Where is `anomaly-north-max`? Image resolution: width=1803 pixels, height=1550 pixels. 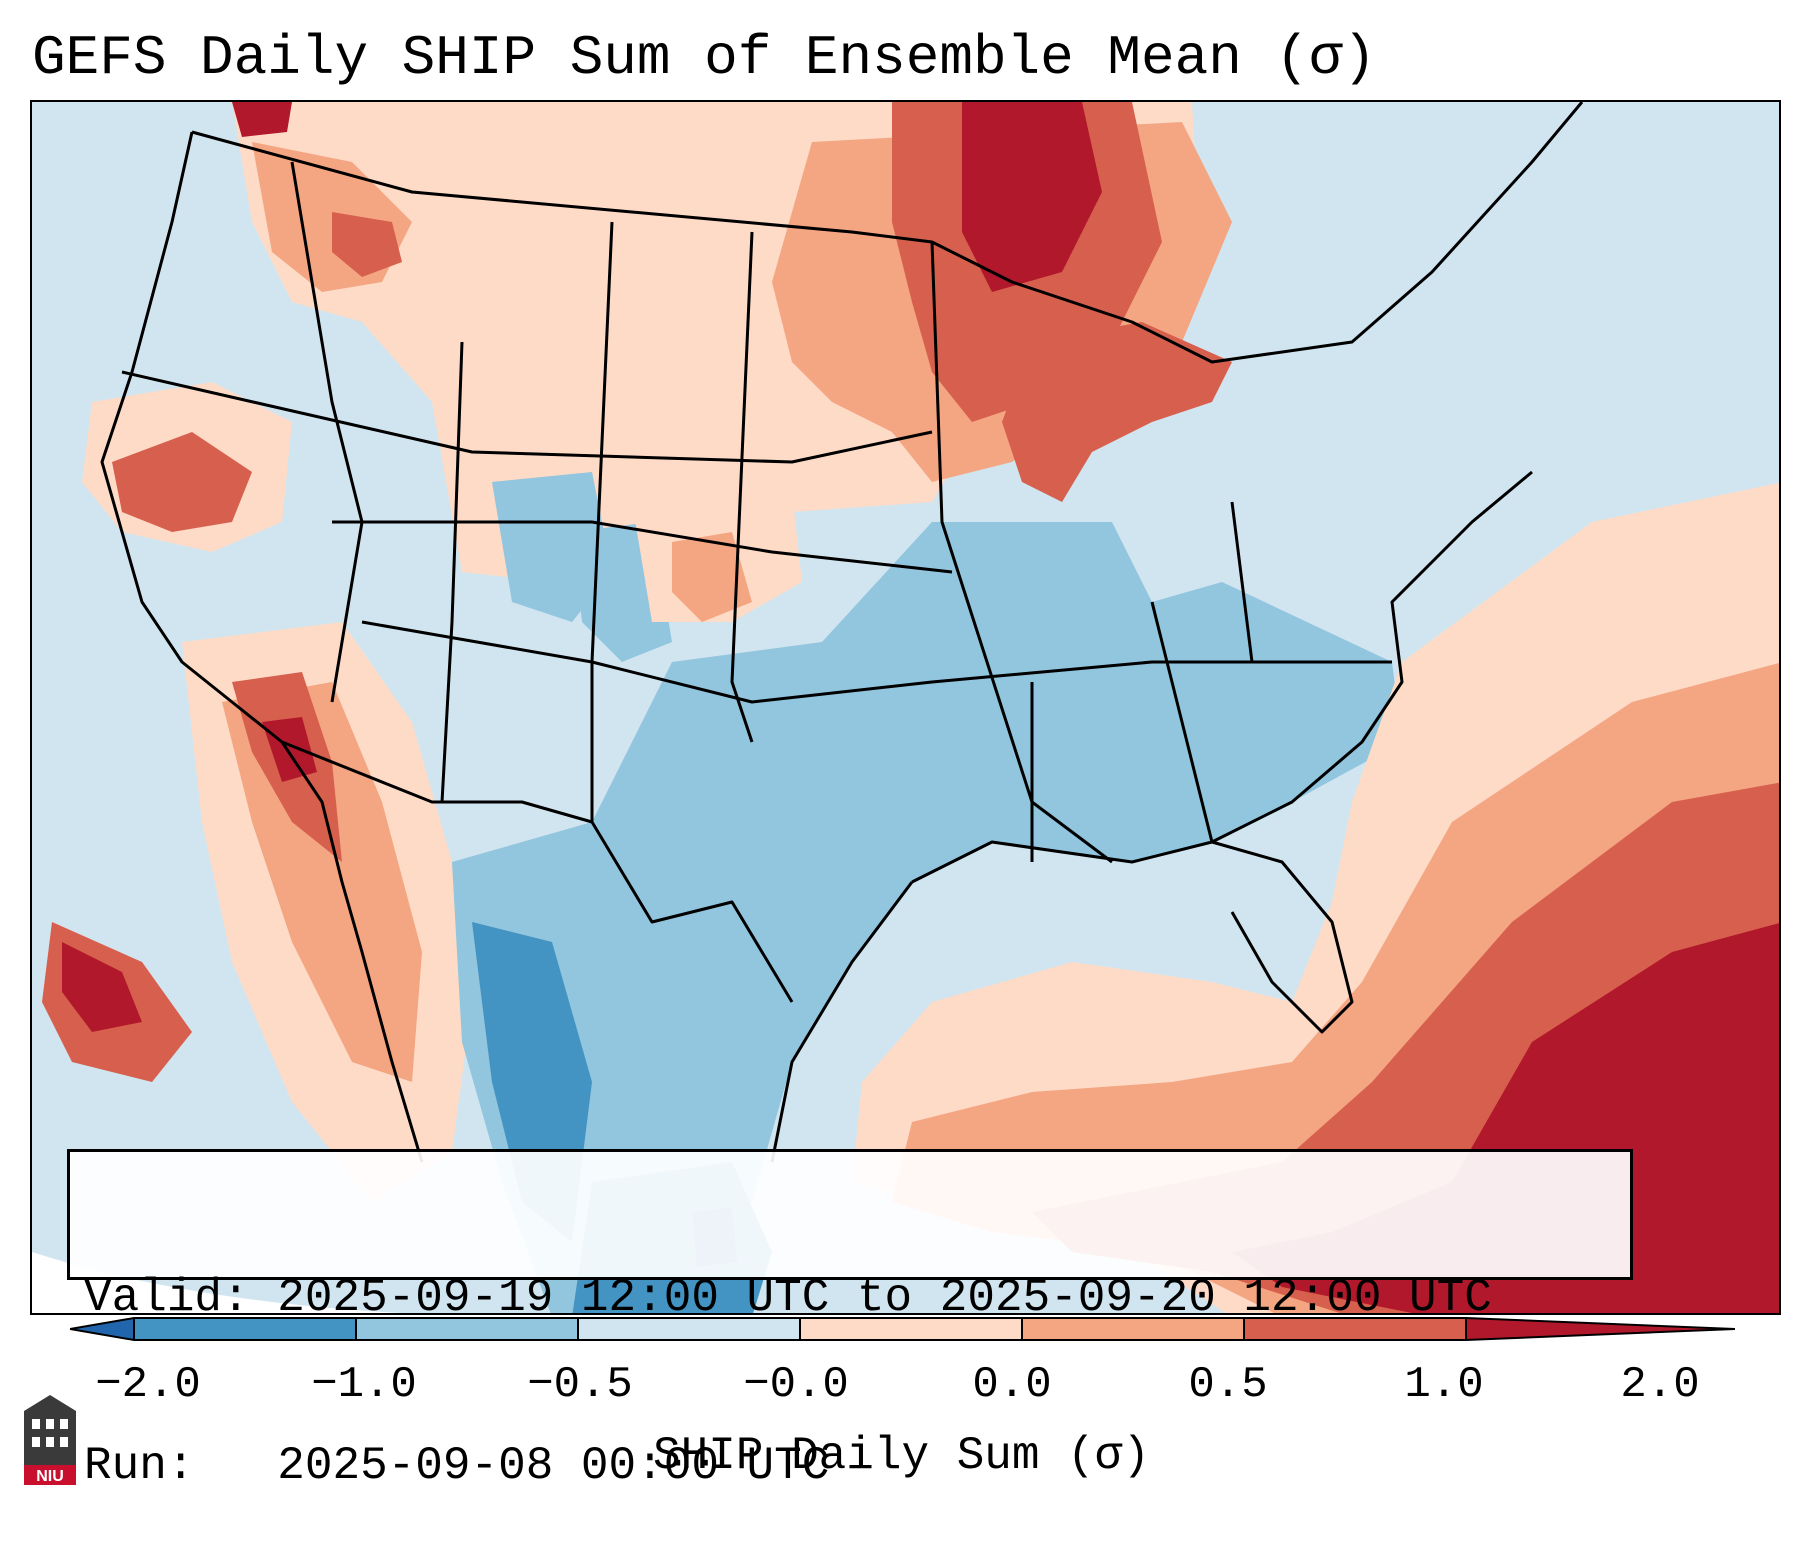
anomaly-north-max is located at coordinates (1032, 197).